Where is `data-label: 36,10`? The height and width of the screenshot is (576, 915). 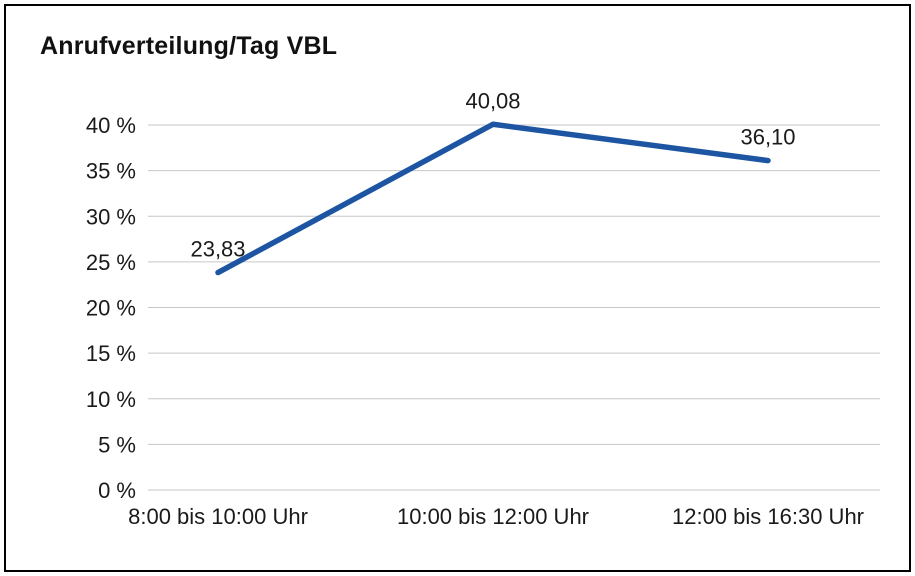 data-label: 36,10 is located at coordinates (767, 137).